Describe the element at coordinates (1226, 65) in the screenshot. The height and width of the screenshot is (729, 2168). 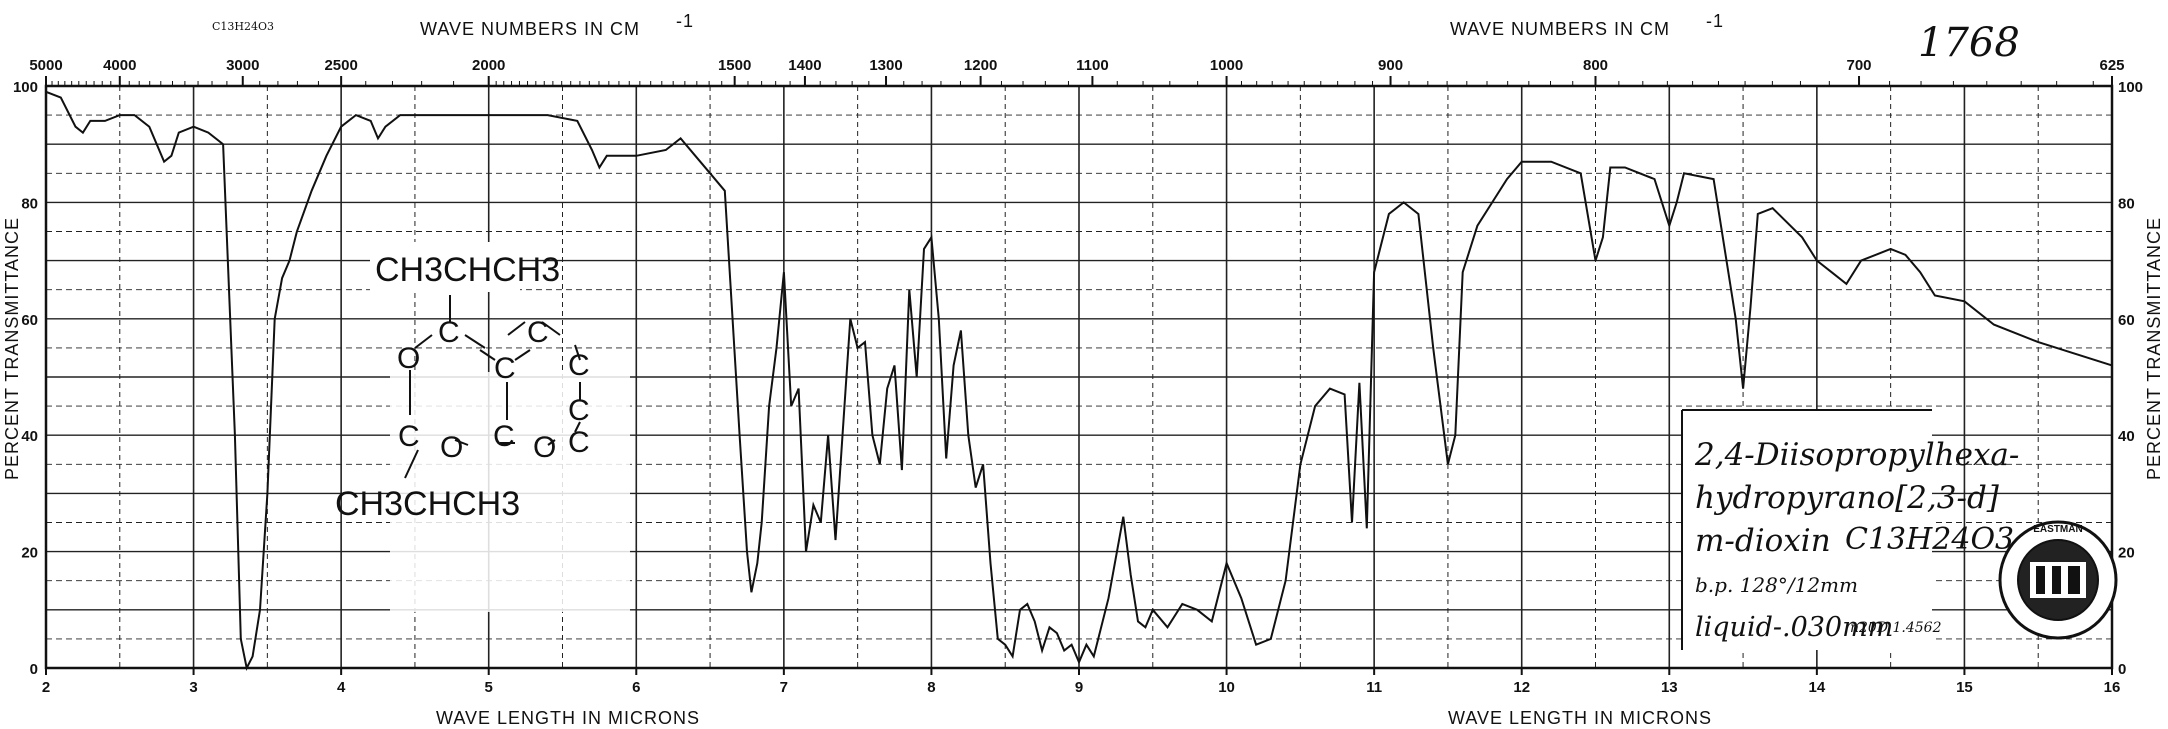
I see `wavenumber-tick-label: 1000` at that location.